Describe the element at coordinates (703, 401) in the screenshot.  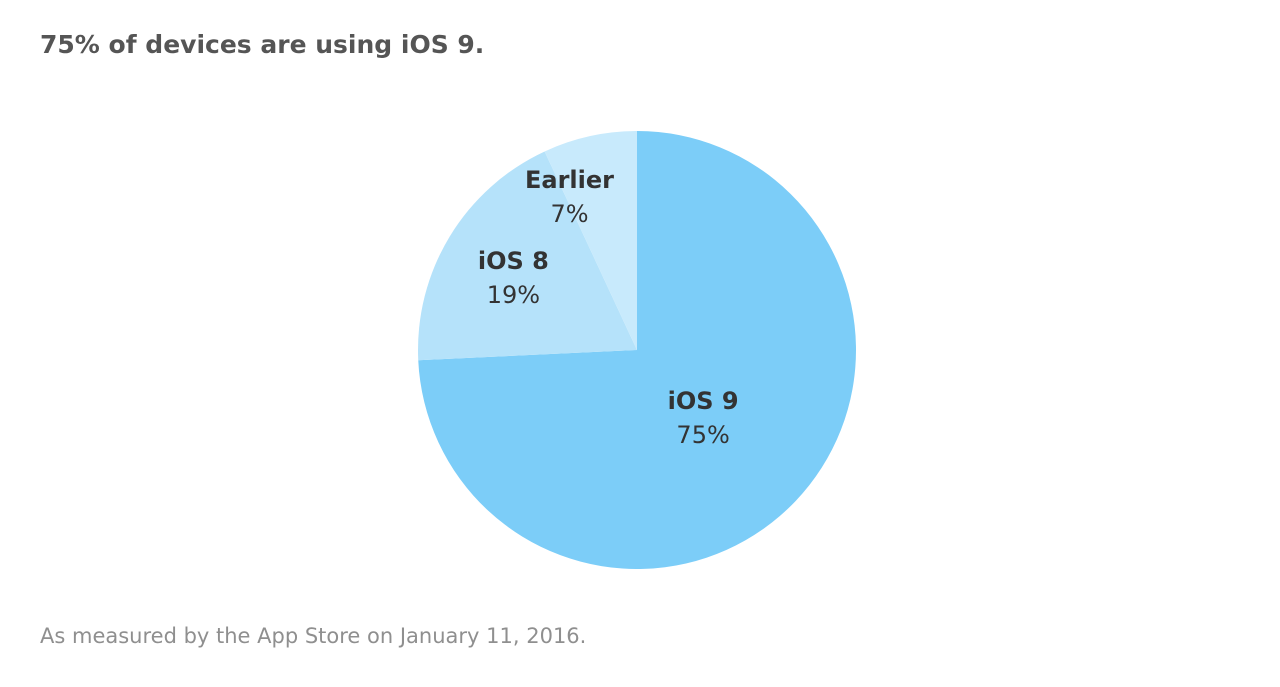
I see `slice-label: iOS 9` at that location.